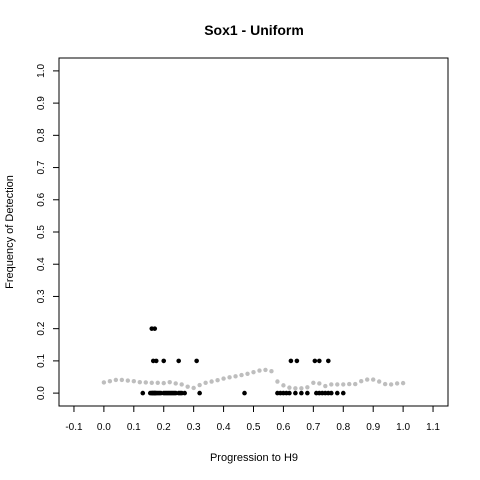 The width and height of the screenshot is (480, 480). Describe the element at coordinates (41, 264) in the screenshot. I see `y-tick-label: 0.4` at that location.